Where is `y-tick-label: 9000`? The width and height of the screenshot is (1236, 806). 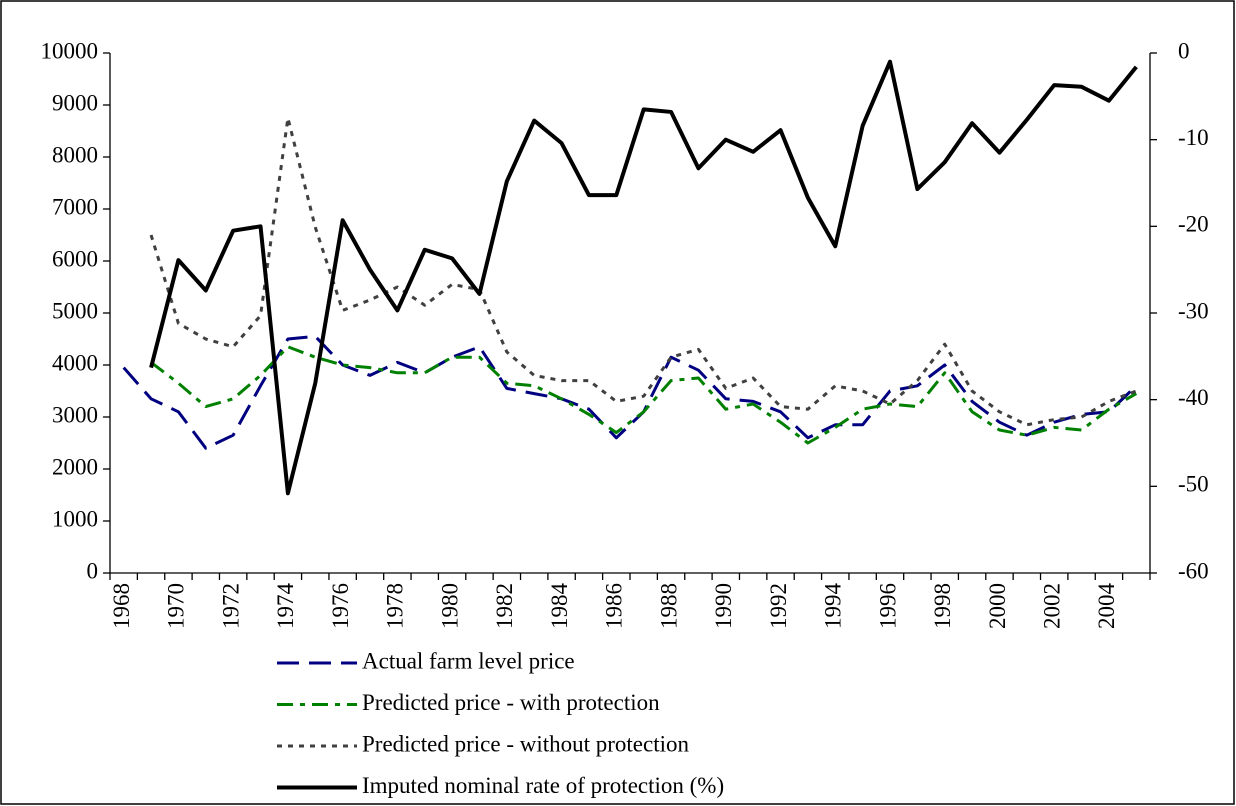
y-tick-label: 9000 is located at coordinates (75, 102).